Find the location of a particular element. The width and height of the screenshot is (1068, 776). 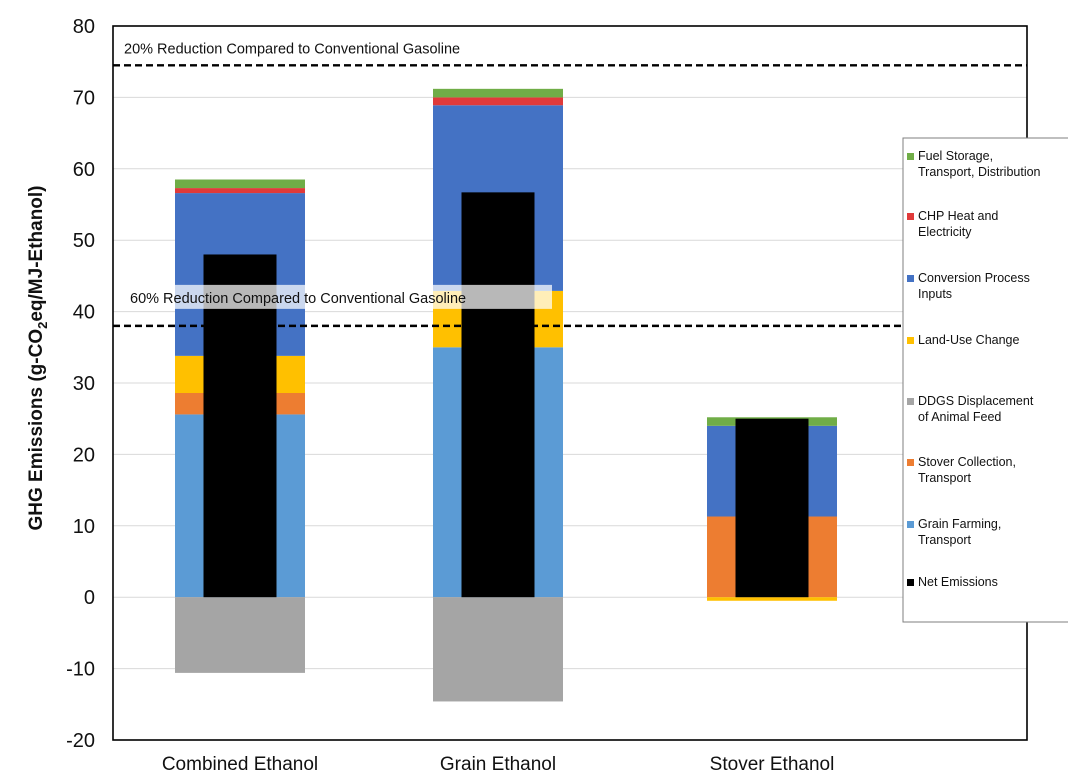

legend-swatch-stover-collection-transport is located at coordinates (910, 462).